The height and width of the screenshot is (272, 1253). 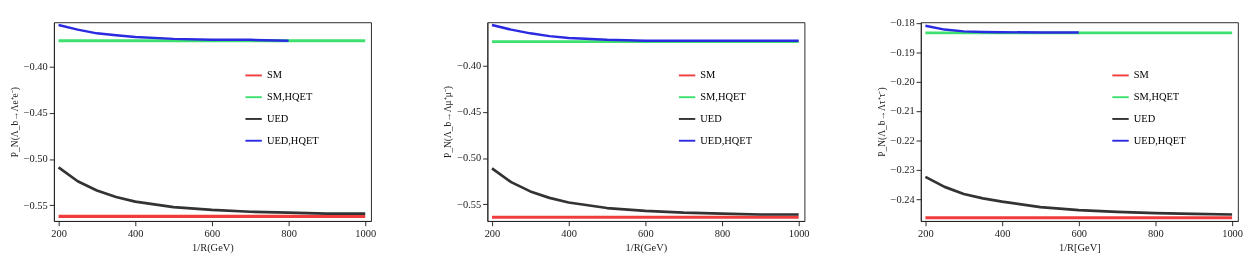 What do you see at coordinates (16, 122) in the screenshot?
I see `y-axis-title: P_N(Λ_b→Λe⁺e⁻)` at bounding box center [16, 122].